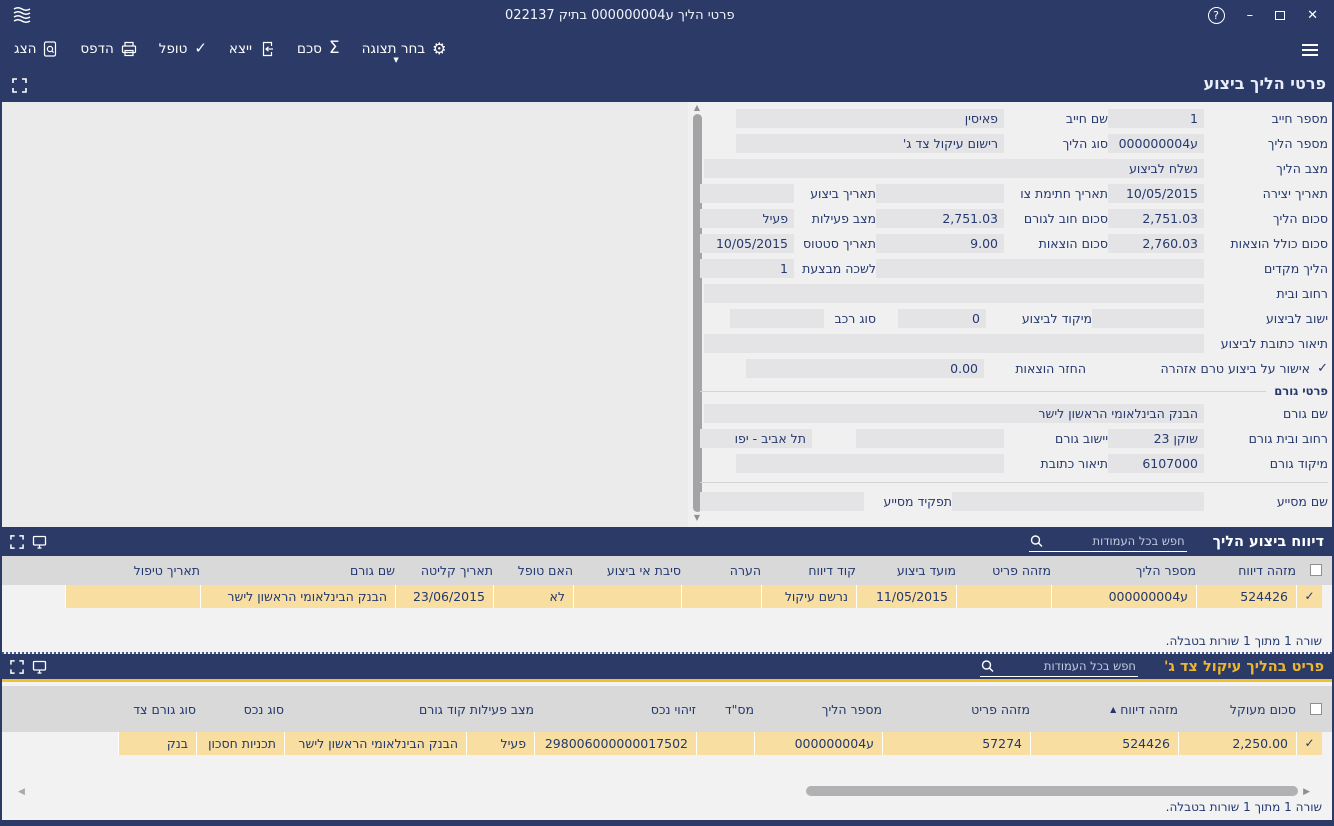 The height and width of the screenshot is (826, 1334). I want to click on total-with-expenses-field: 2,760.03, so click(1156, 243).